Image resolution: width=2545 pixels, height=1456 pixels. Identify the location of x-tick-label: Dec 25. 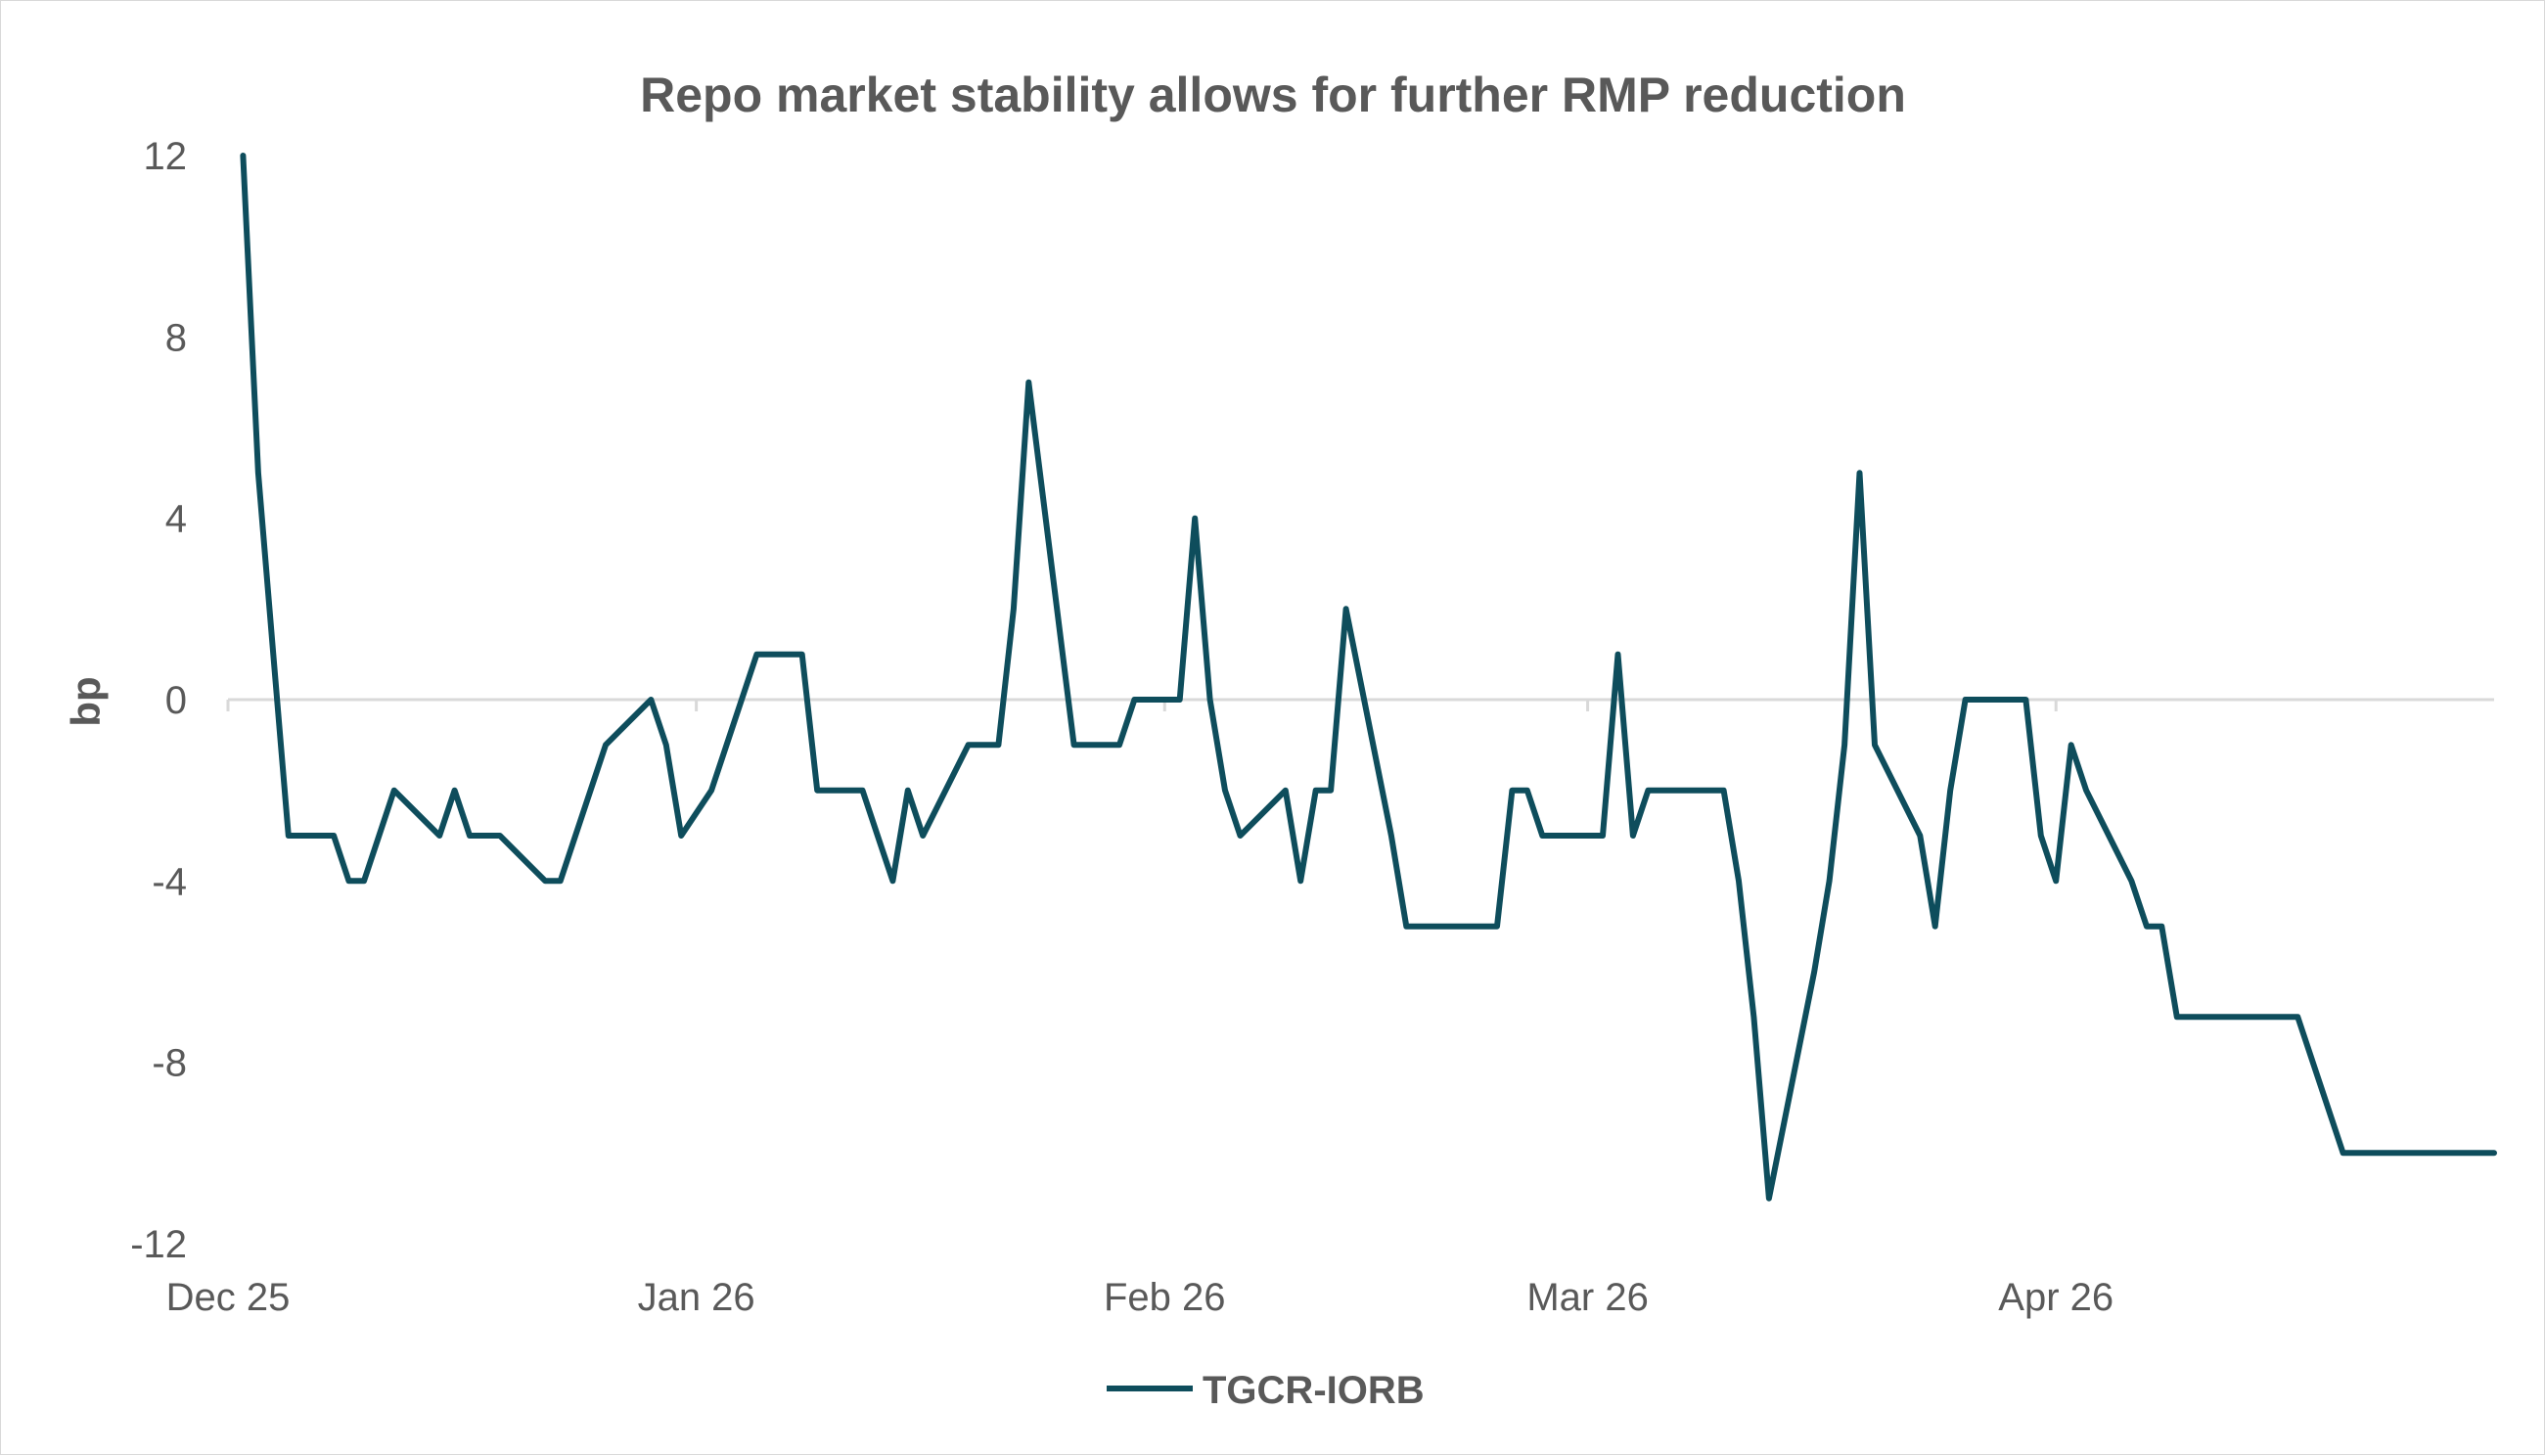
(228, 1297).